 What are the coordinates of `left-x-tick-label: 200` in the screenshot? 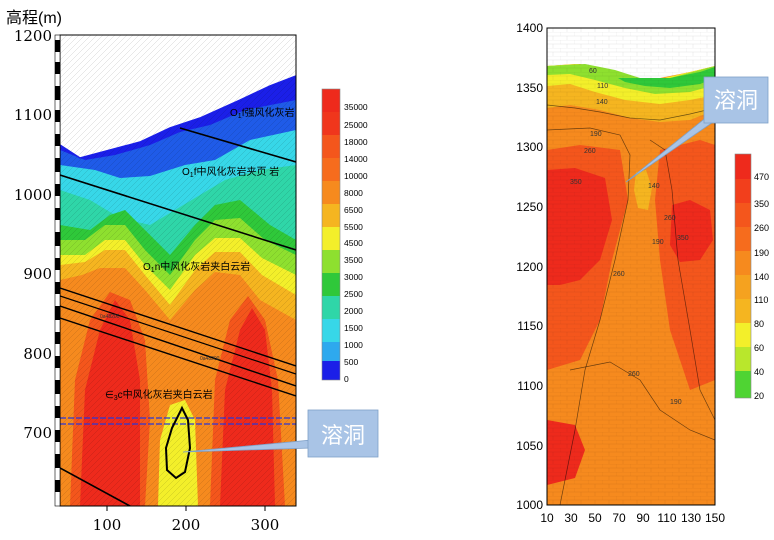 It's located at (186, 525).